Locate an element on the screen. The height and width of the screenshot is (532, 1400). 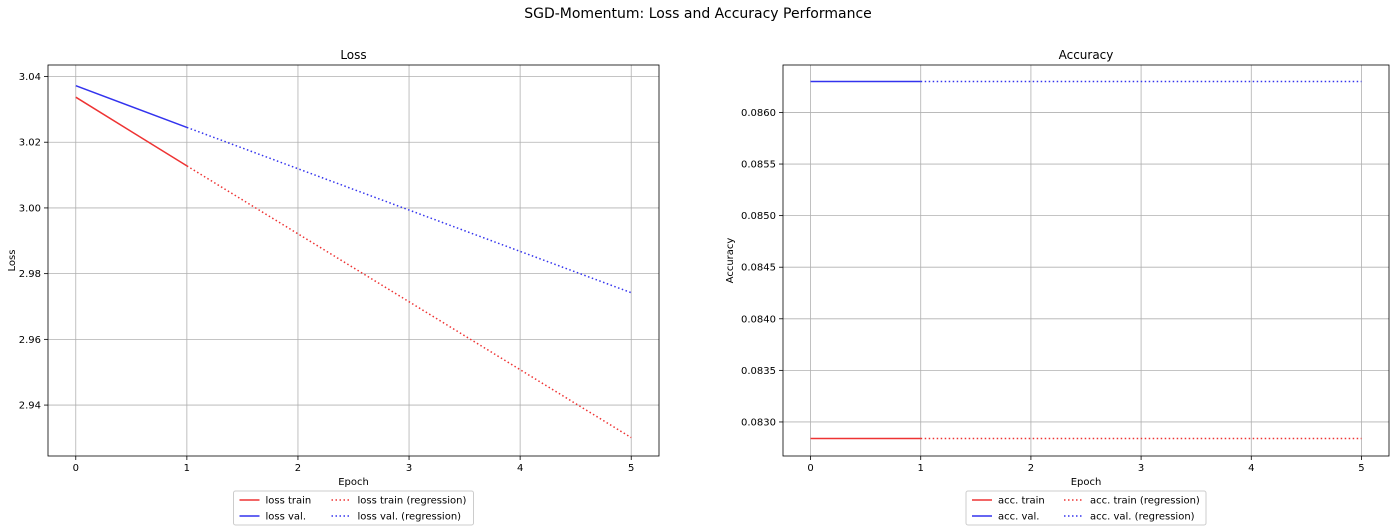
y-tick-label: 0.0850 is located at coordinates (758, 216).